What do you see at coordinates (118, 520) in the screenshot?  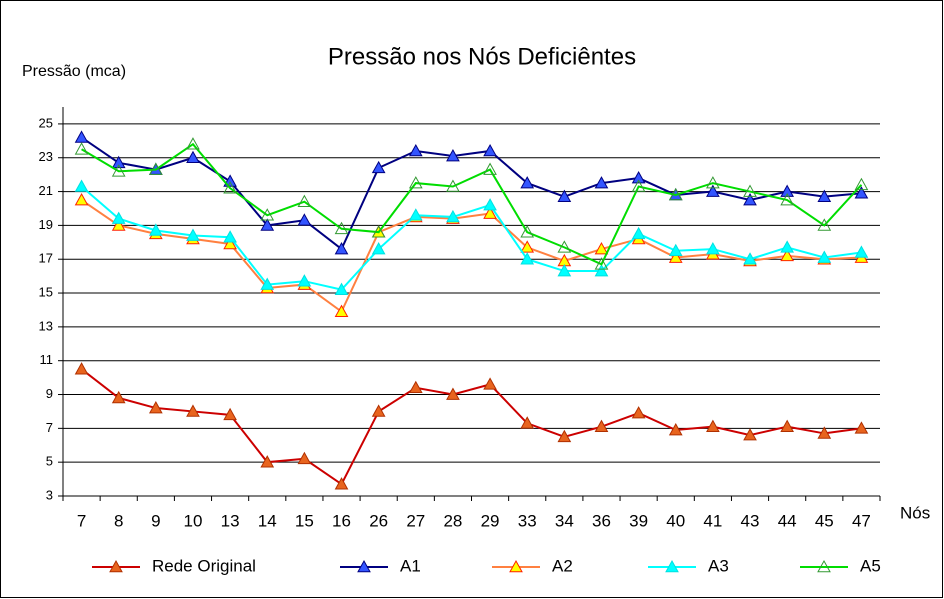 I see `x-tick-label: 8` at bounding box center [118, 520].